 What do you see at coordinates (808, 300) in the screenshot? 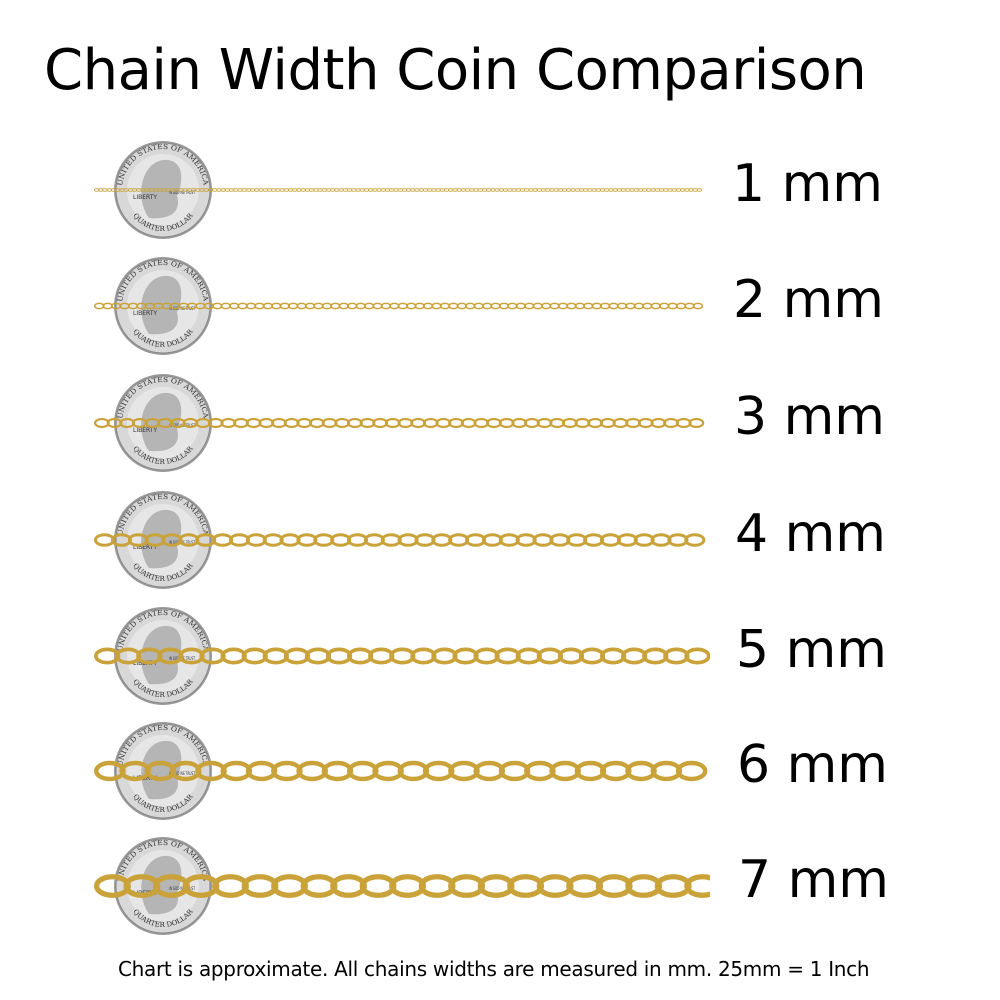
I see `width-label: 2 mm` at bounding box center [808, 300].